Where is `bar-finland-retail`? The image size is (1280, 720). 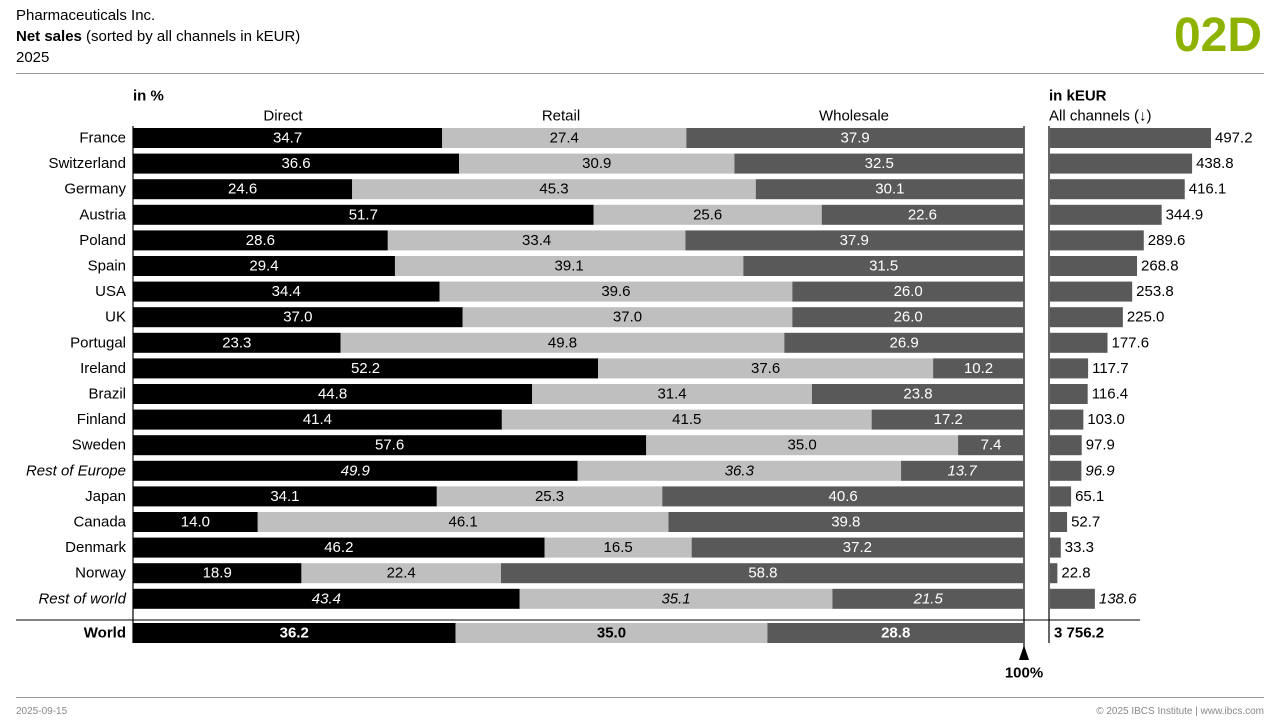 bar-finland-retail is located at coordinates (686, 419).